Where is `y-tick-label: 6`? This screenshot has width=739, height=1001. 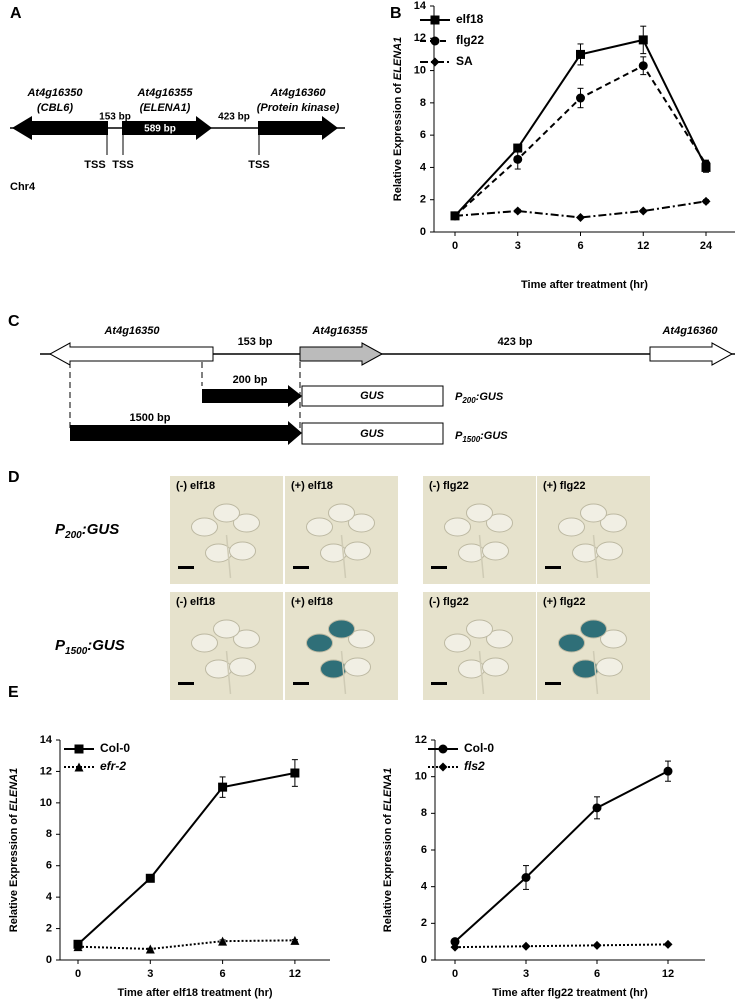
y-tick-label: 6 is located at coordinates (49, 866).